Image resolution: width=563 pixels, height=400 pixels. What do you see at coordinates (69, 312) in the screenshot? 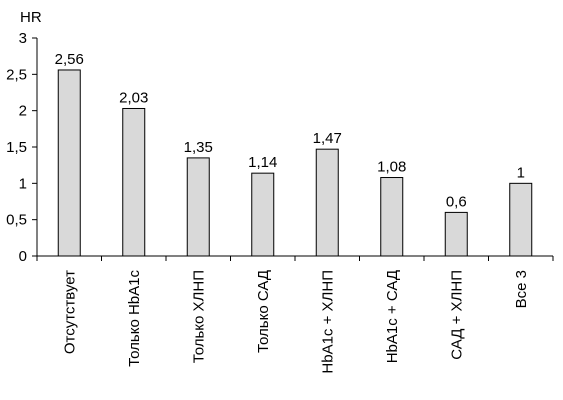
I see `x-category-label: Отсутствует` at bounding box center [69, 312].